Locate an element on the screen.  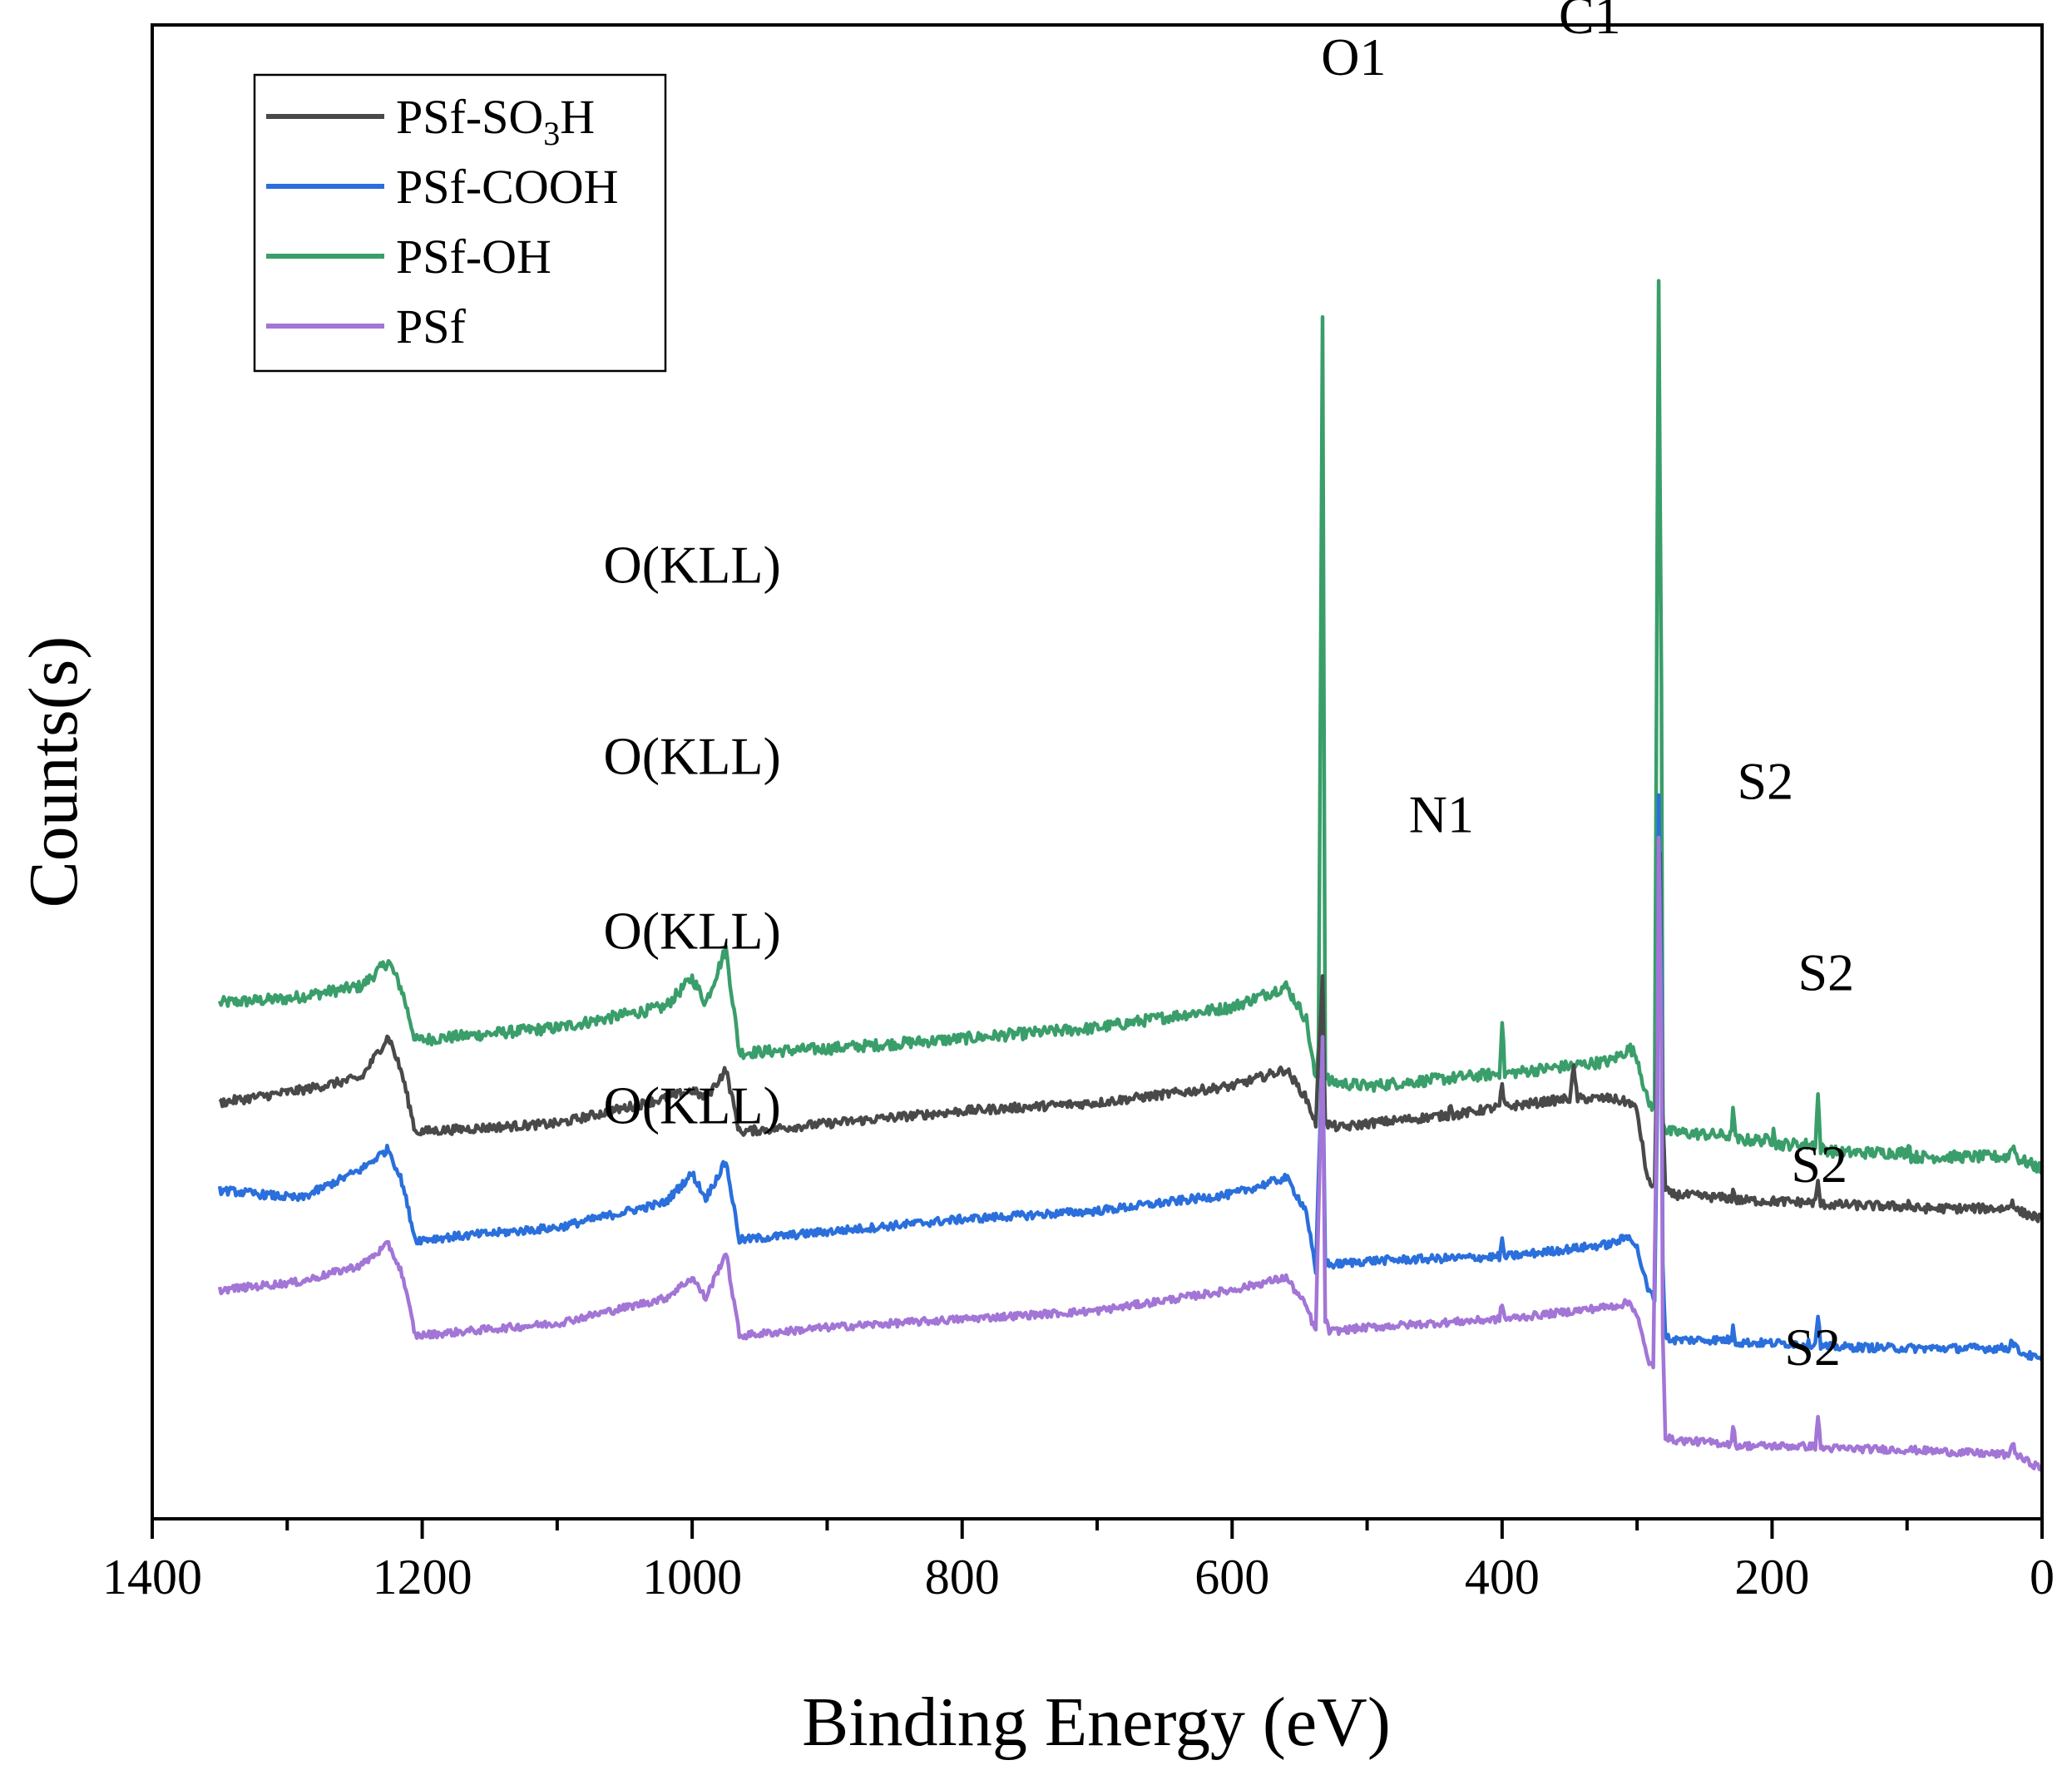
x-tick-label: 400 is located at coordinates (1502, 1577).